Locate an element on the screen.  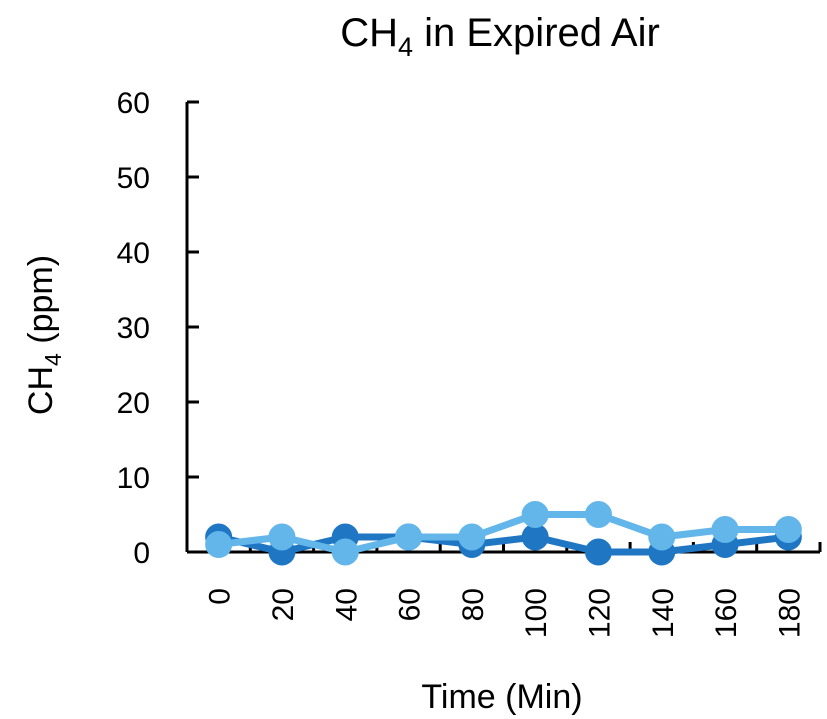
chart-title: CH4 in Expired Air is located at coordinates (500, 36).